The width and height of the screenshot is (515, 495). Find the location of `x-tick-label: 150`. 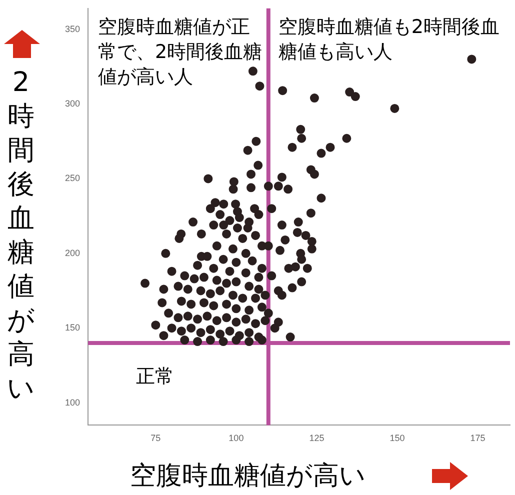

x-tick-label: 150 is located at coordinates (397, 438).